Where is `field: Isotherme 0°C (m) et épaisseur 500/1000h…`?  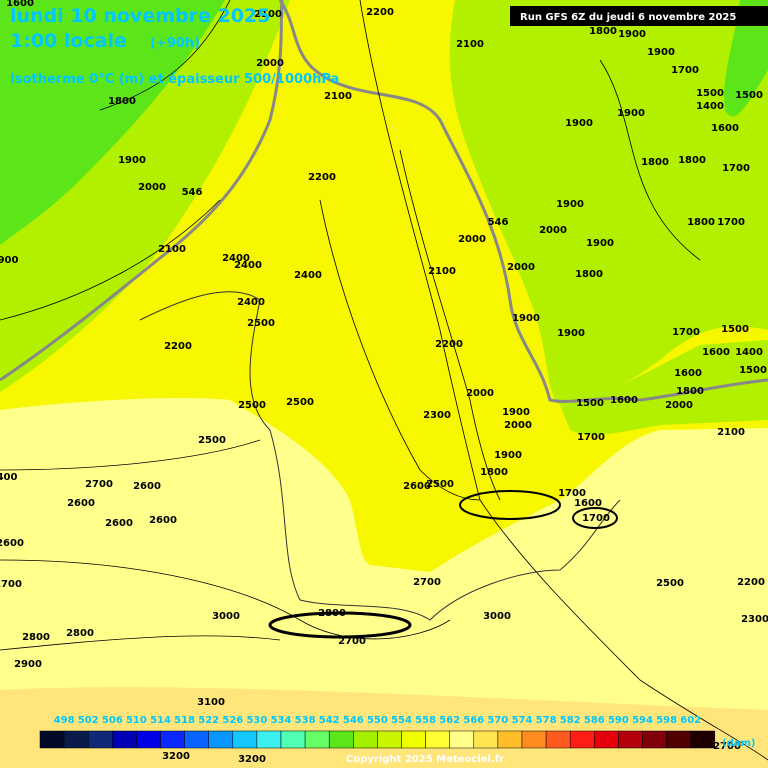 field: Isotherme 0°C (m) et épaisseur 500/1000h… is located at coordinates (174, 79).